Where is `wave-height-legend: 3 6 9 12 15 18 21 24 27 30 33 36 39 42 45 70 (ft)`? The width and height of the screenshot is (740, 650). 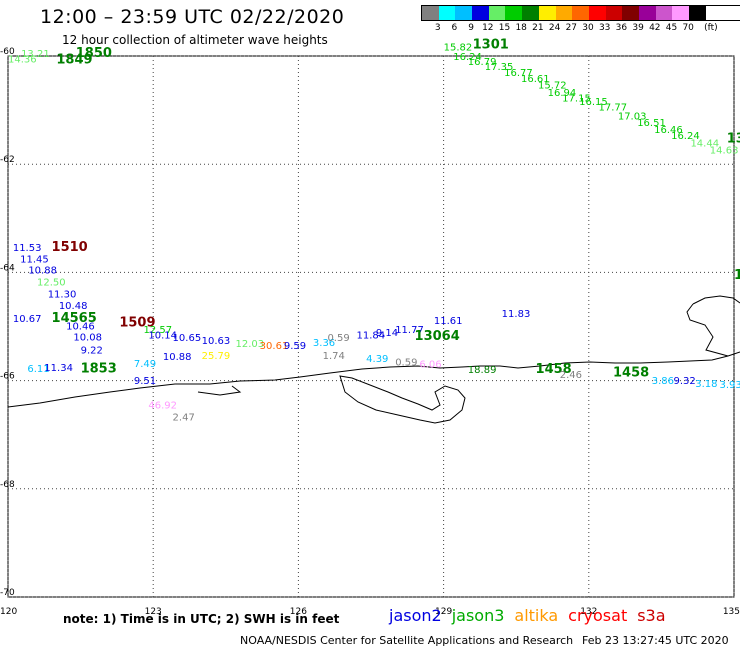
wave-height-legend: 3 6 9 12 15 18 21 24 27 30 33 36 39 42 45 70 (ft) is located at coordinates (580, 20).